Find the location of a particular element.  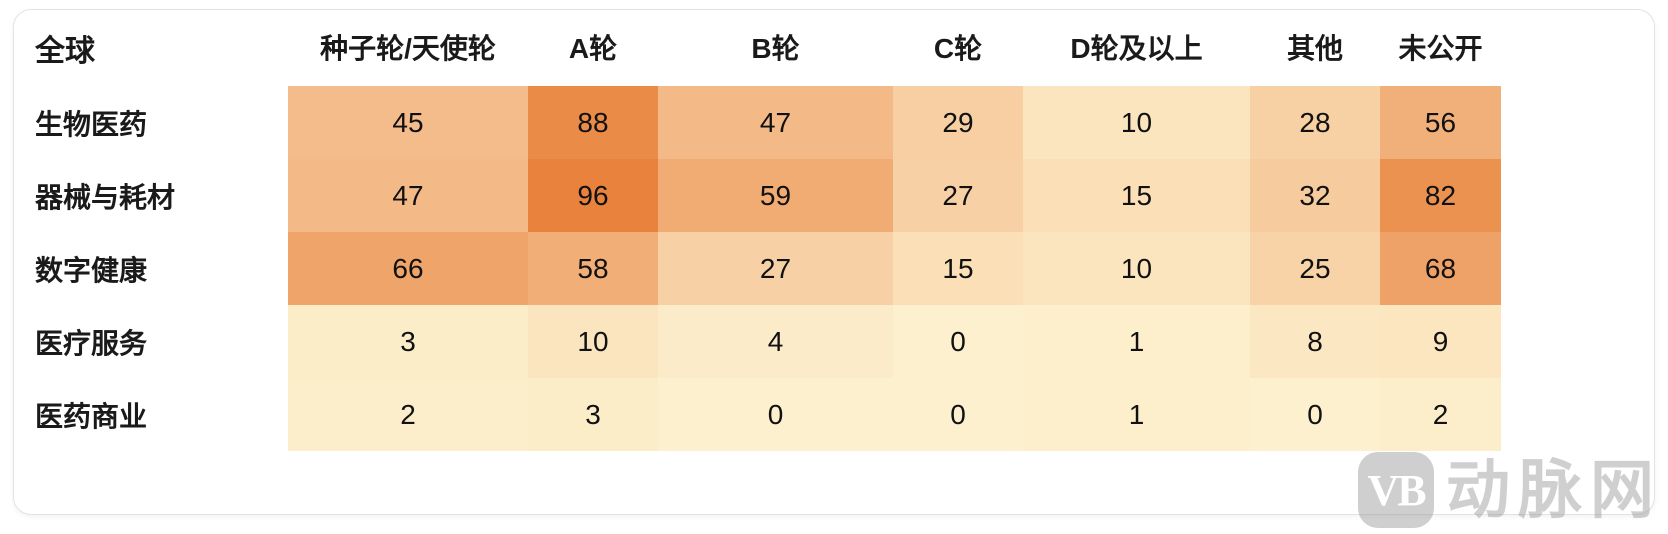

column-header: C轮 is located at coordinates (958, 48).